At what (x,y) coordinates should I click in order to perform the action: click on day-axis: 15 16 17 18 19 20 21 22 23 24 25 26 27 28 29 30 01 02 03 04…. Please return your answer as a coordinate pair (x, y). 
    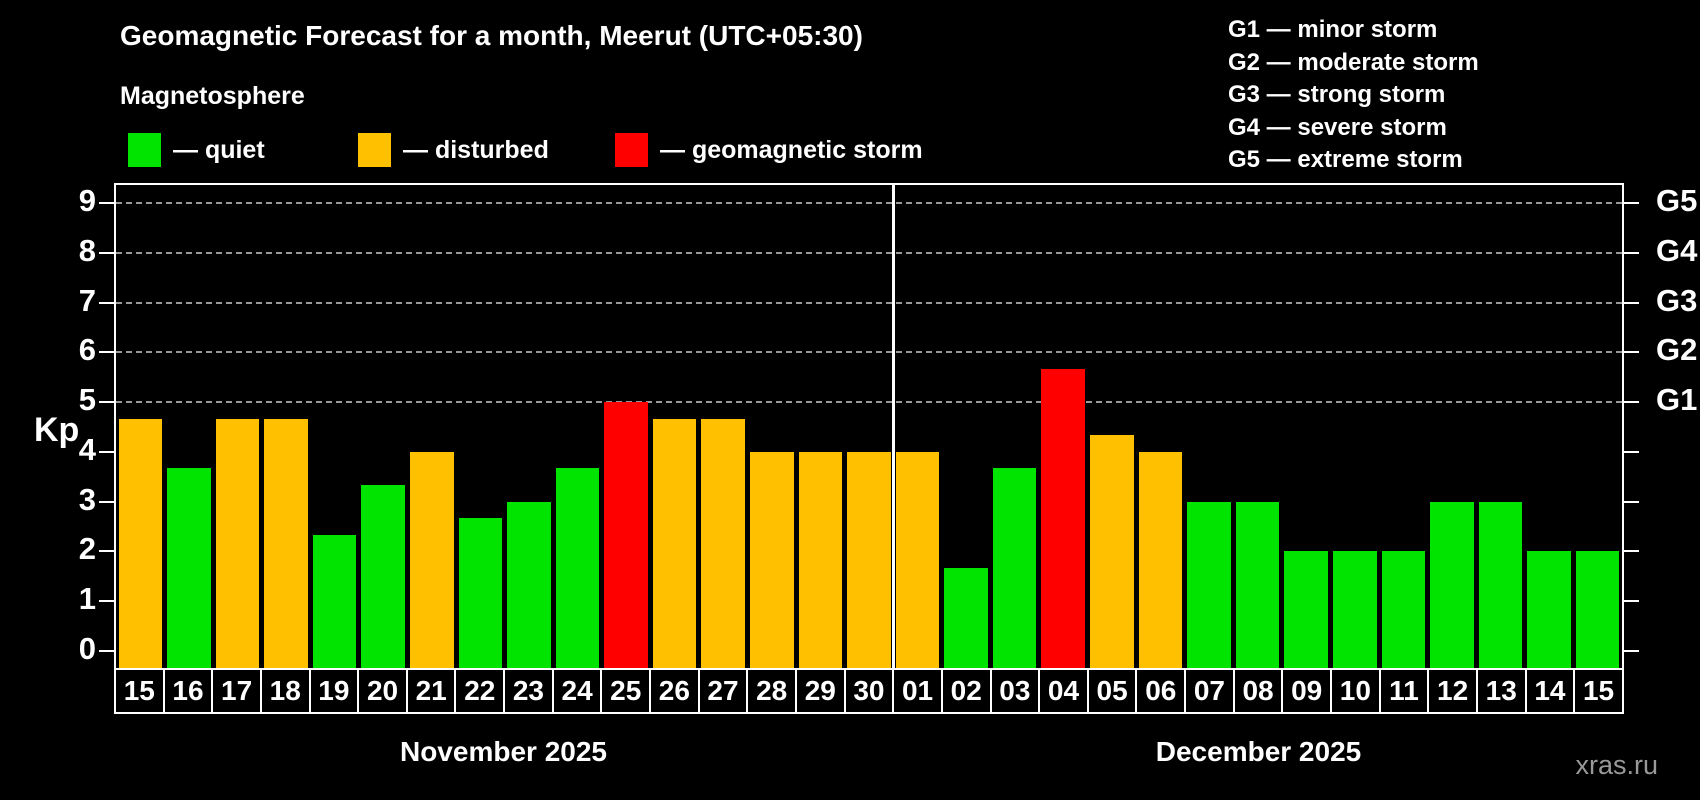
    Looking at the image, I should click on (869, 691).